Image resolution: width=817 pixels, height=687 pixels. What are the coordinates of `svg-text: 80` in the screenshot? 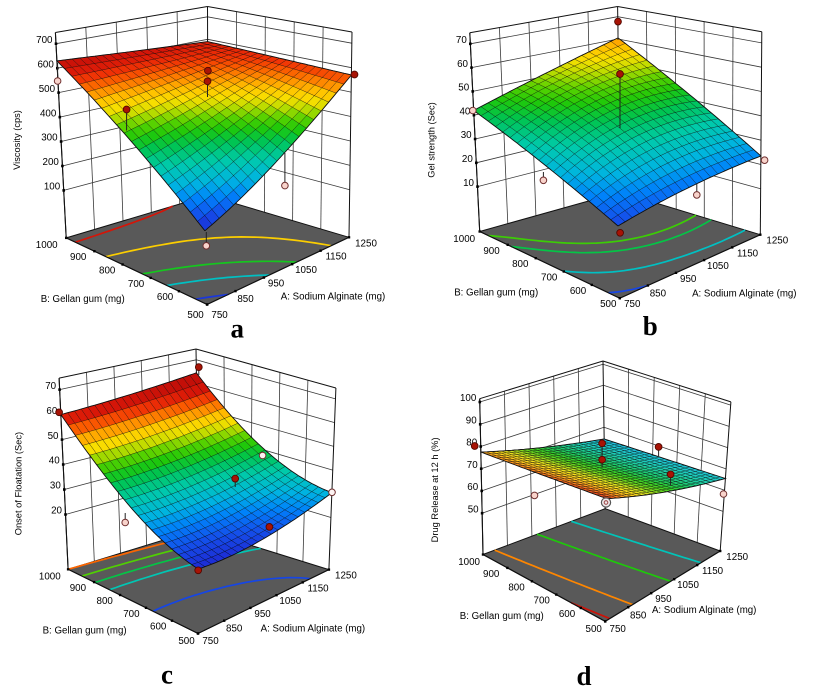 It's located at (471, 443).